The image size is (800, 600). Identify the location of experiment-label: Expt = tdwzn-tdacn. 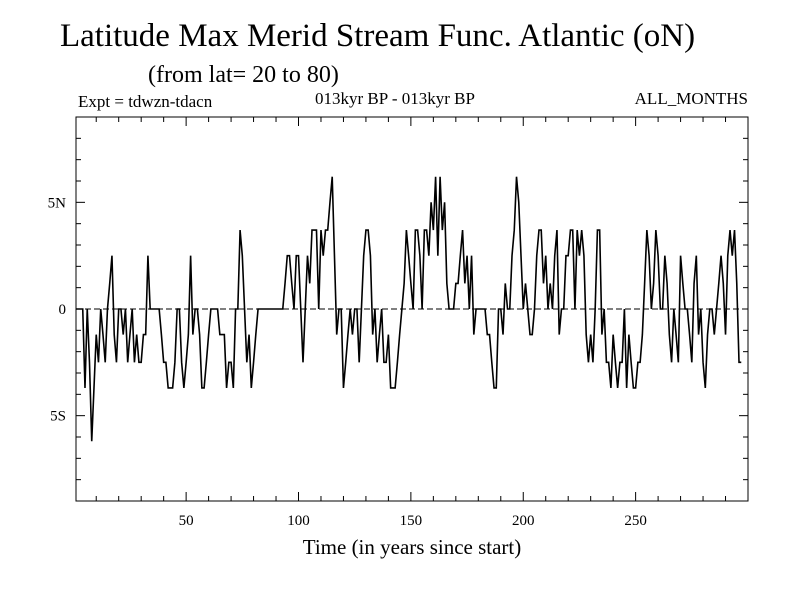
(145, 101).